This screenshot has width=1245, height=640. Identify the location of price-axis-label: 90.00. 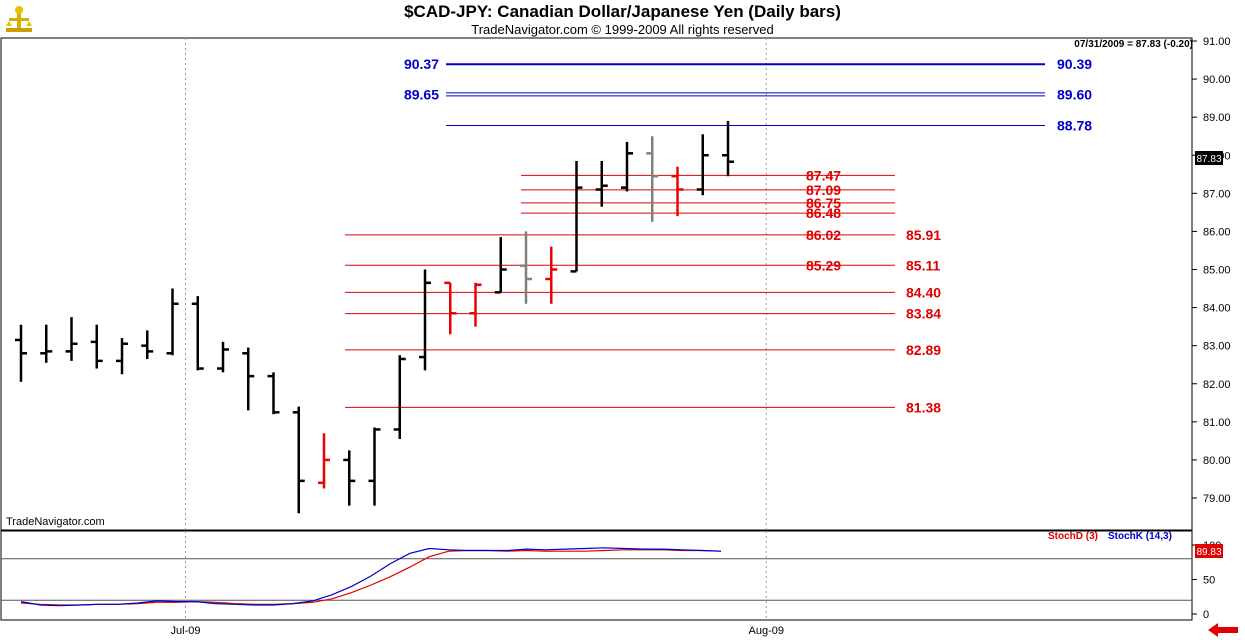
(1217, 80).